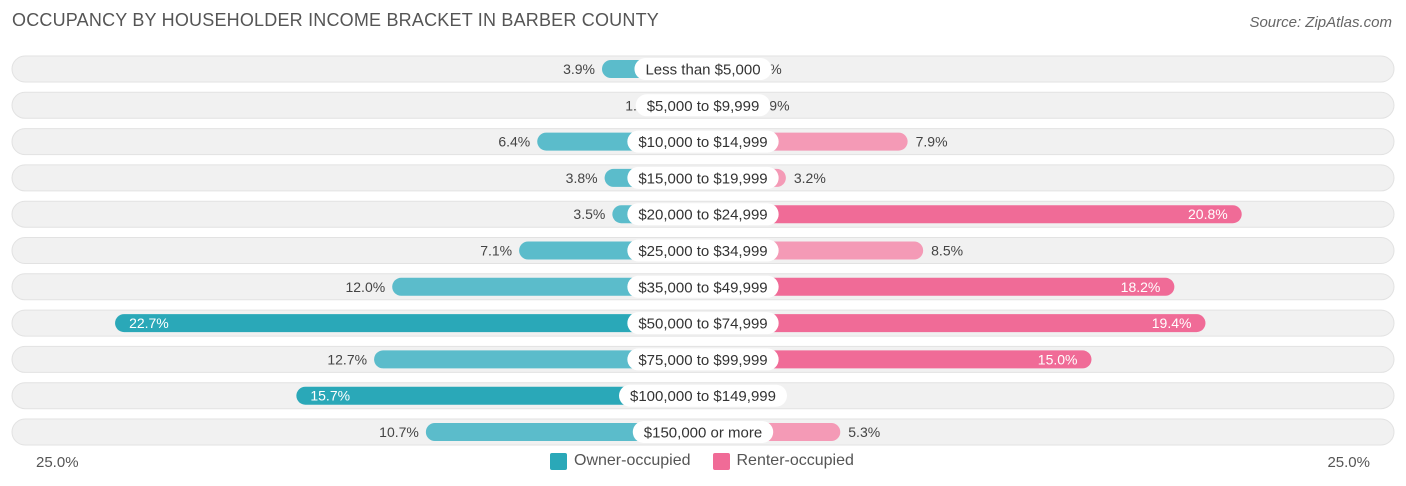  What do you see at coordinates (579, 69) in the screenshot?
I see `owner-value-label: 3.9%` at bounding box center [579, 69].